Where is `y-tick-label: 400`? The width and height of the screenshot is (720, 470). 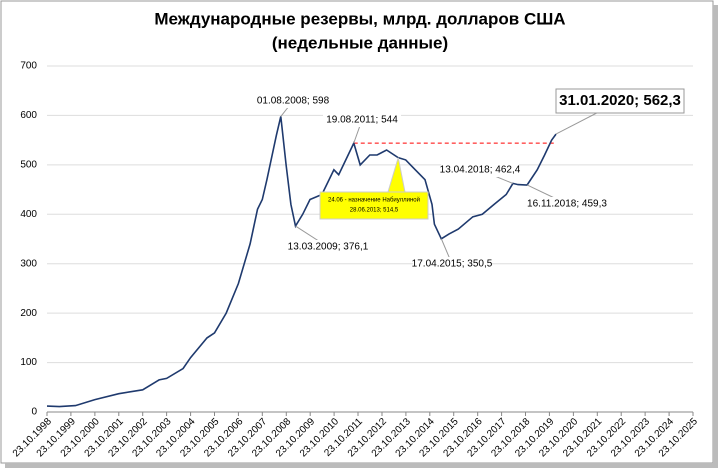 y-tick-label: 400 is located at coordinates (28, 214).